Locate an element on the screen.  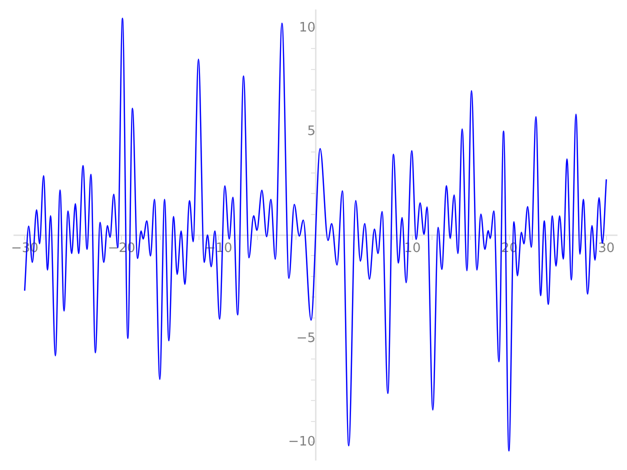
y-tick-label: 5 is located at coordinates (311, 131).